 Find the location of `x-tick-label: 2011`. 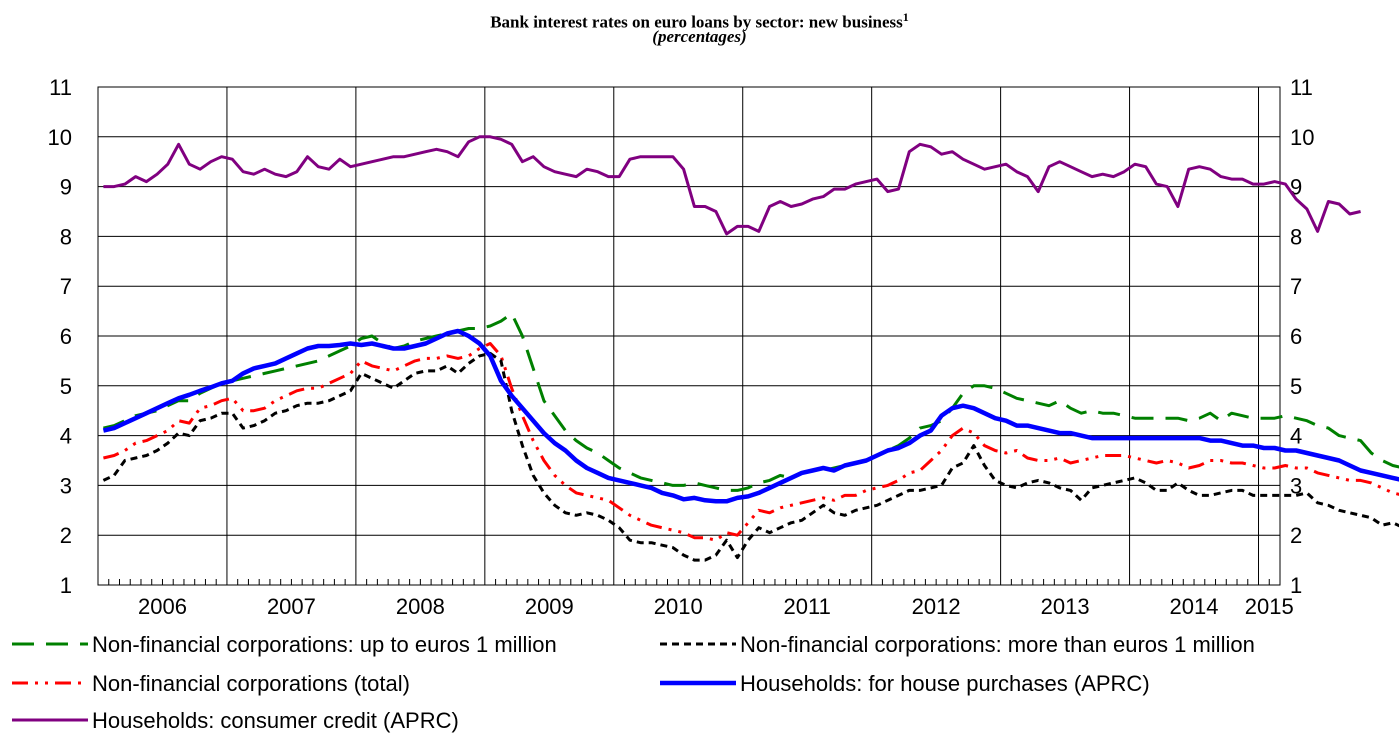

x-tick-label: 2011 is located at coordinates (807, 606).